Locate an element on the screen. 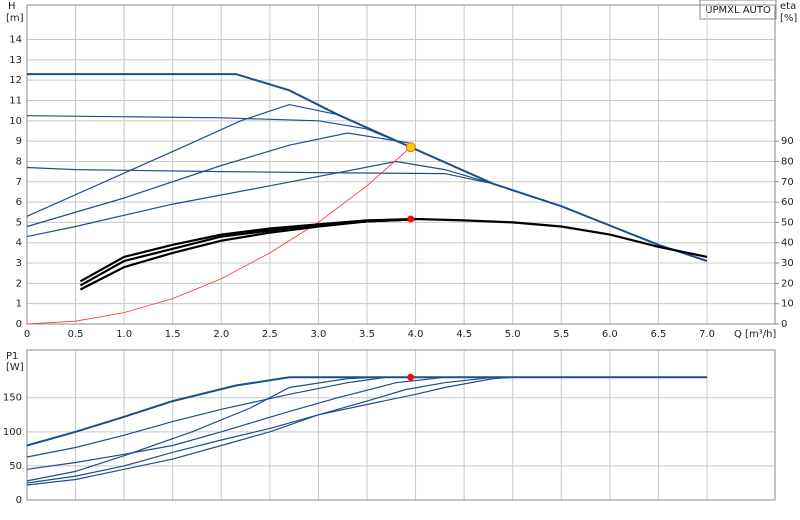 This screenshot has height=520, width=800. y-tick-label: 9 is located at coordinates (19, 141).